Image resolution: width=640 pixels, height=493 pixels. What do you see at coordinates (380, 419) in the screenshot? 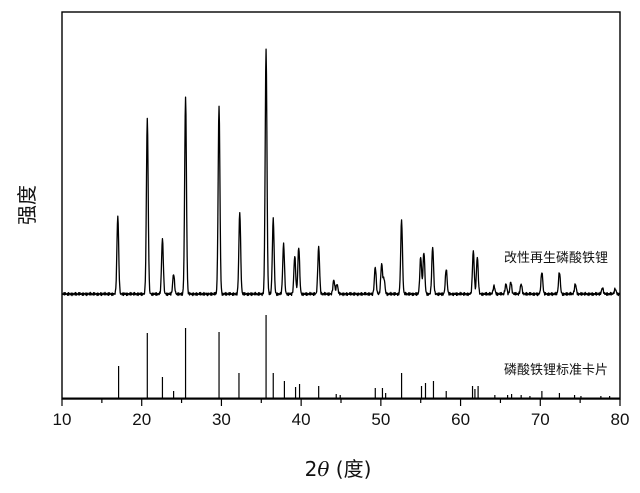
I see `x-tick-label: 50` at bounding box center [380, 419].